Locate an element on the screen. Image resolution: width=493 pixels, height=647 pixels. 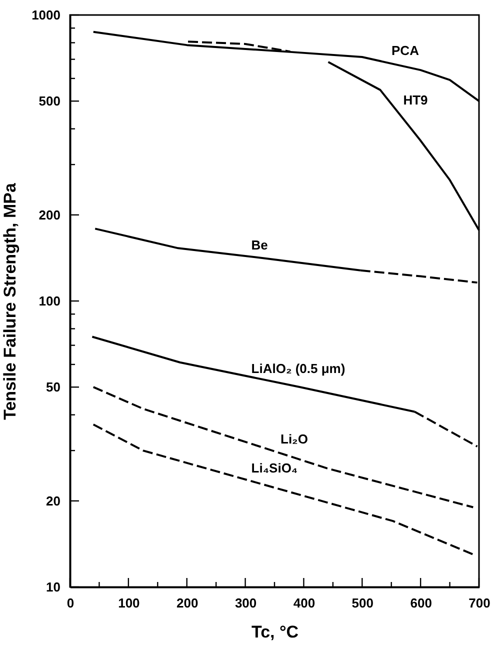
x-tick-label: 400 is located at coordinates (304, 603).